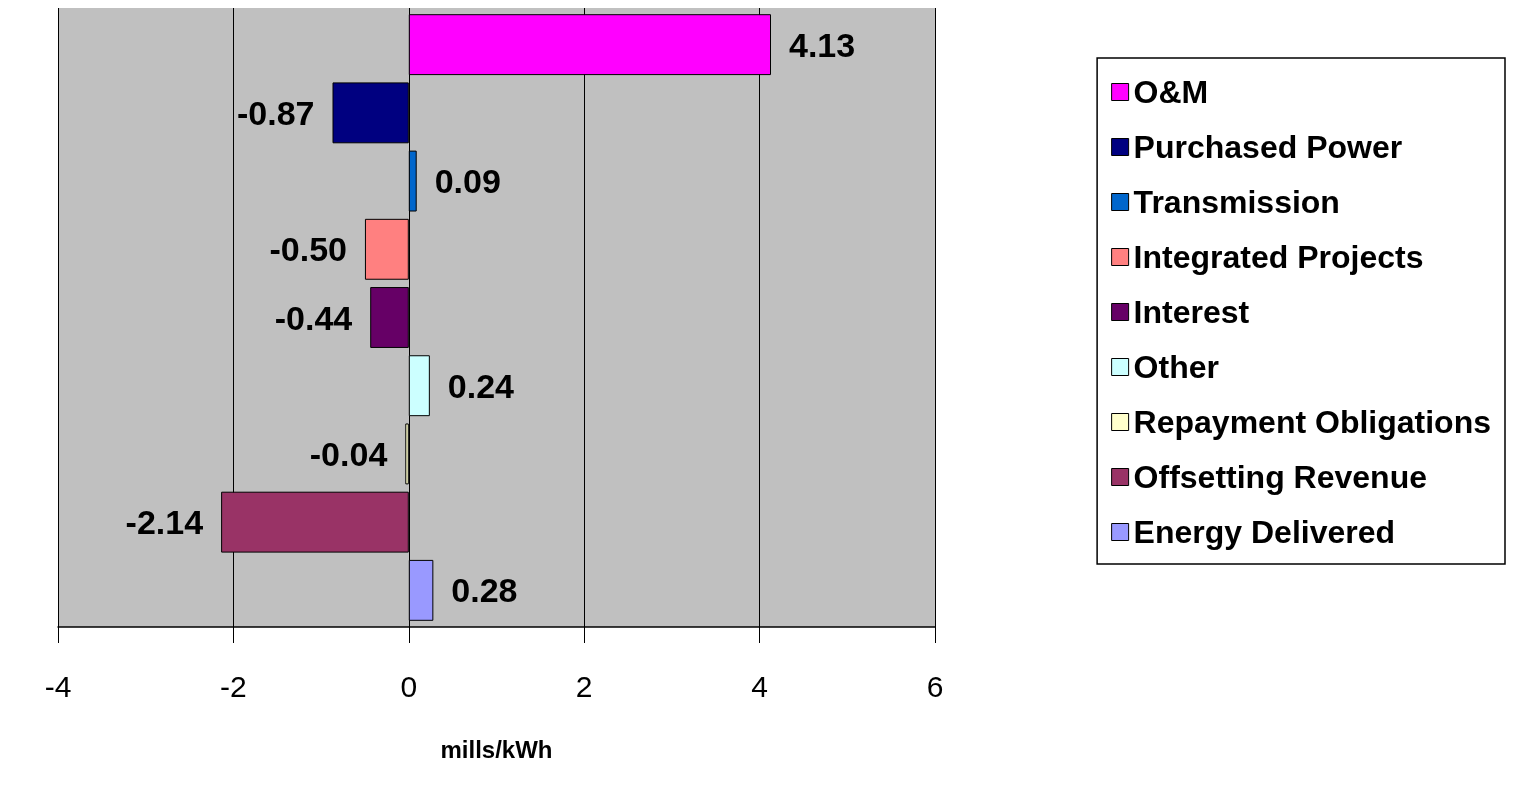  Describe the element at coordinates (1312, 422) in the screenshot. I see `legend-label: Repayment Obligations` at that location.